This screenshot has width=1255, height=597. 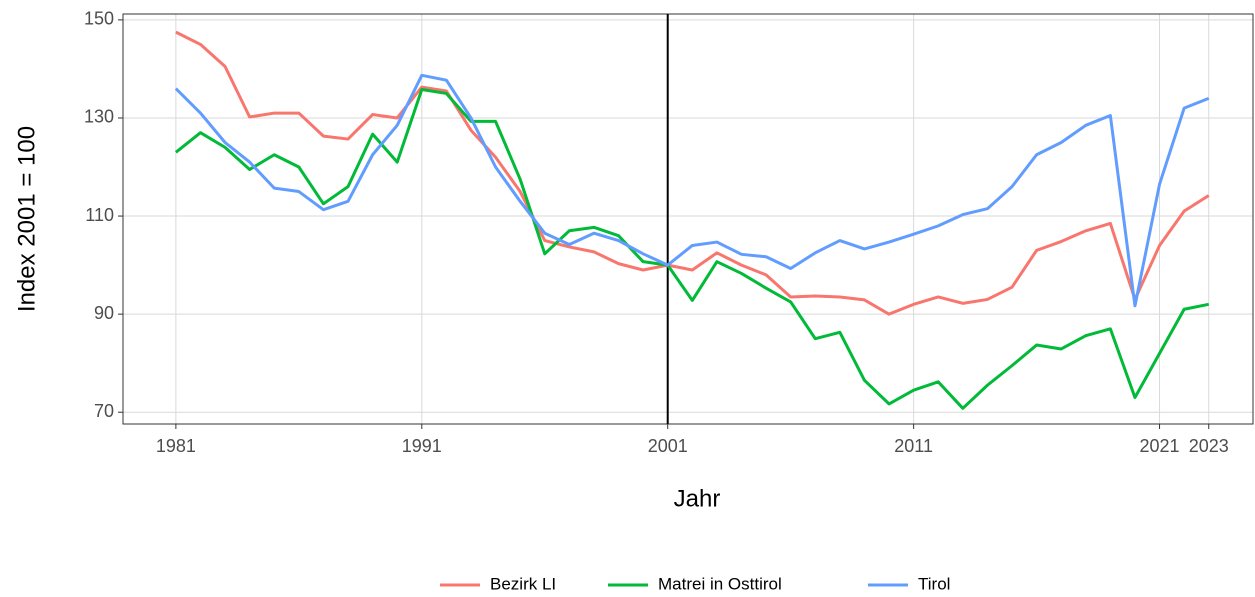 What do you see at coordinates (422, 446) in the screenshot?
I see `x-tick-label: 1991` at bounding box center [422, 446].